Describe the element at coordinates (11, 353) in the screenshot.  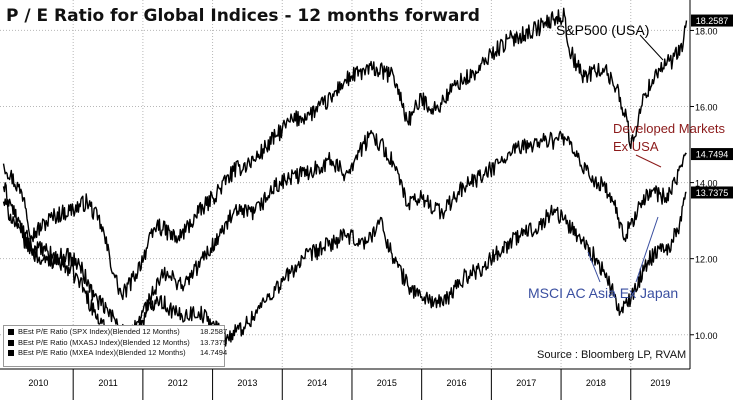
I see `legend-swatch-mxea` at that location.